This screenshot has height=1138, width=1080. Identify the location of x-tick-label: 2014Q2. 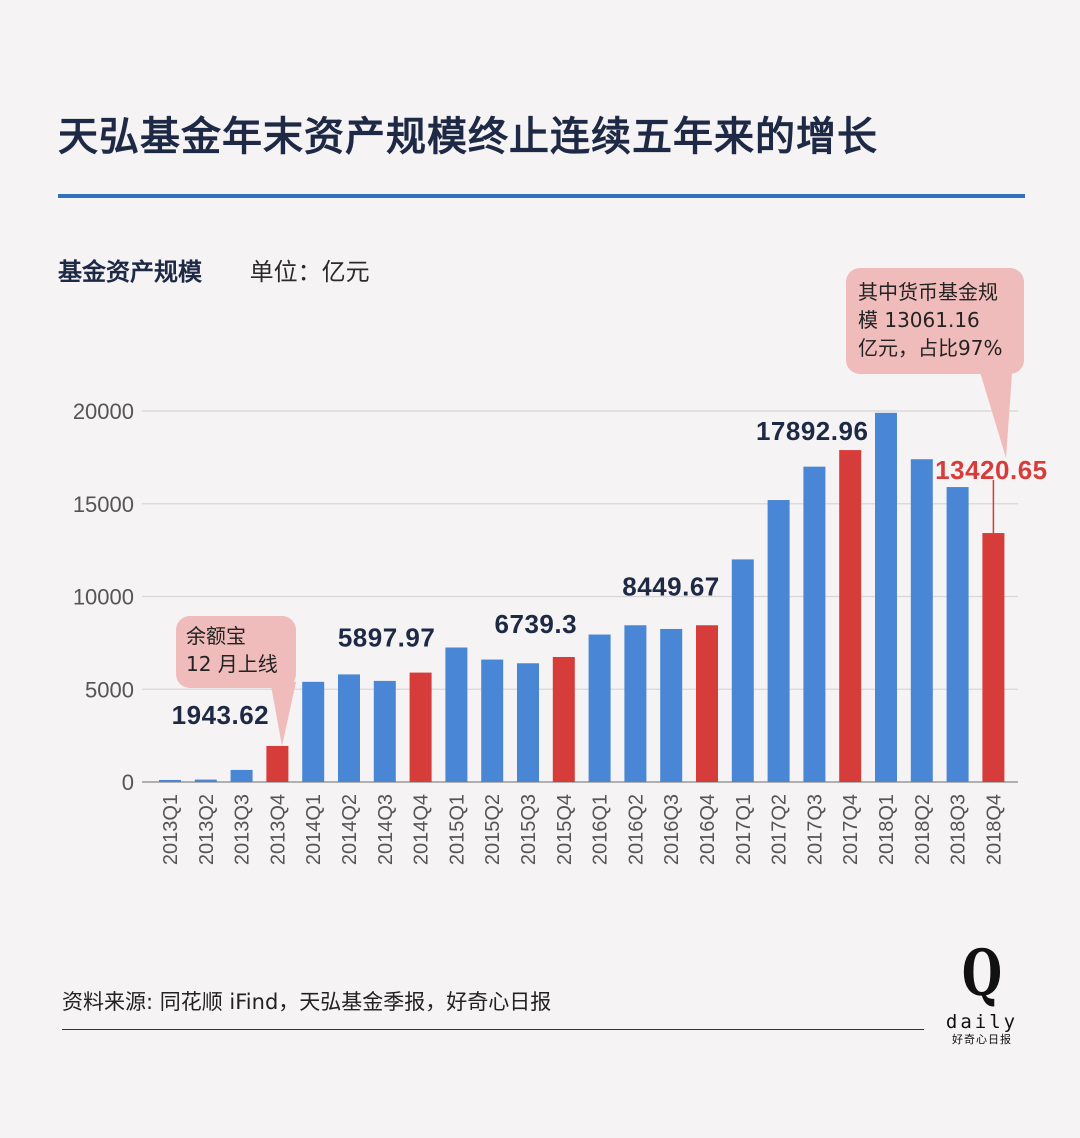
(350, 829).